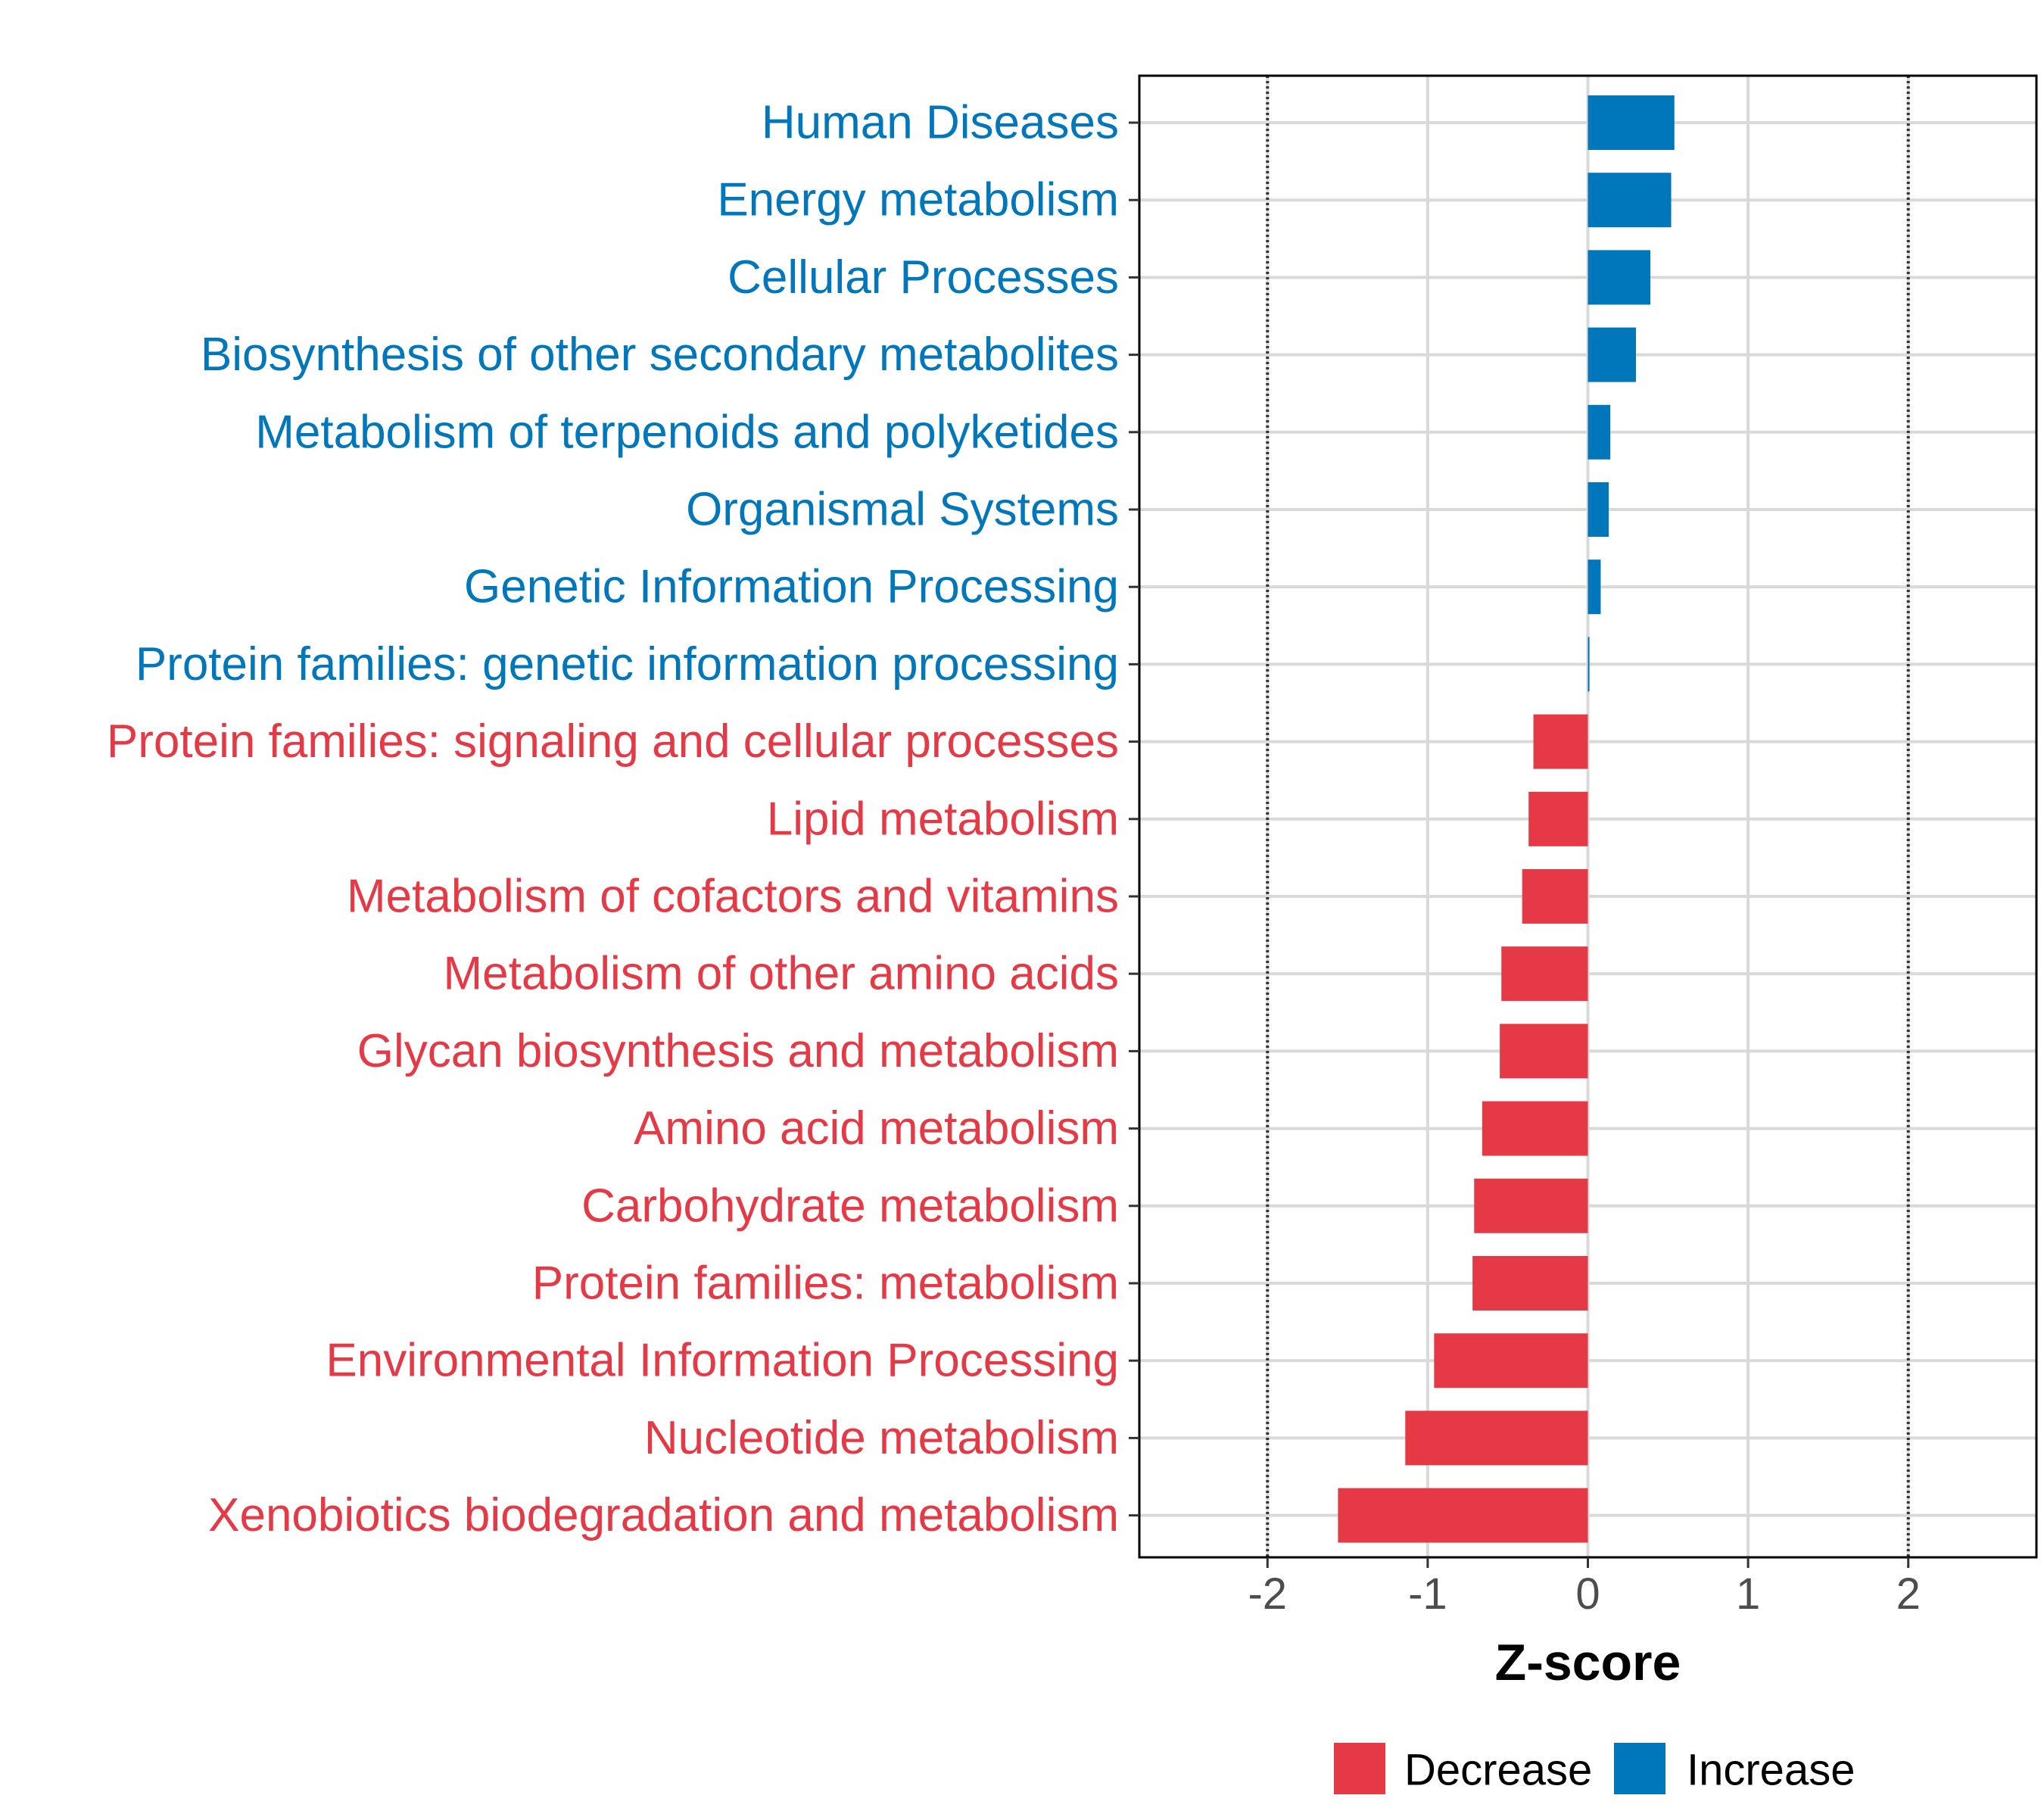  I want to click on category-label: Amino acid metabolism, so click(876, 1128).